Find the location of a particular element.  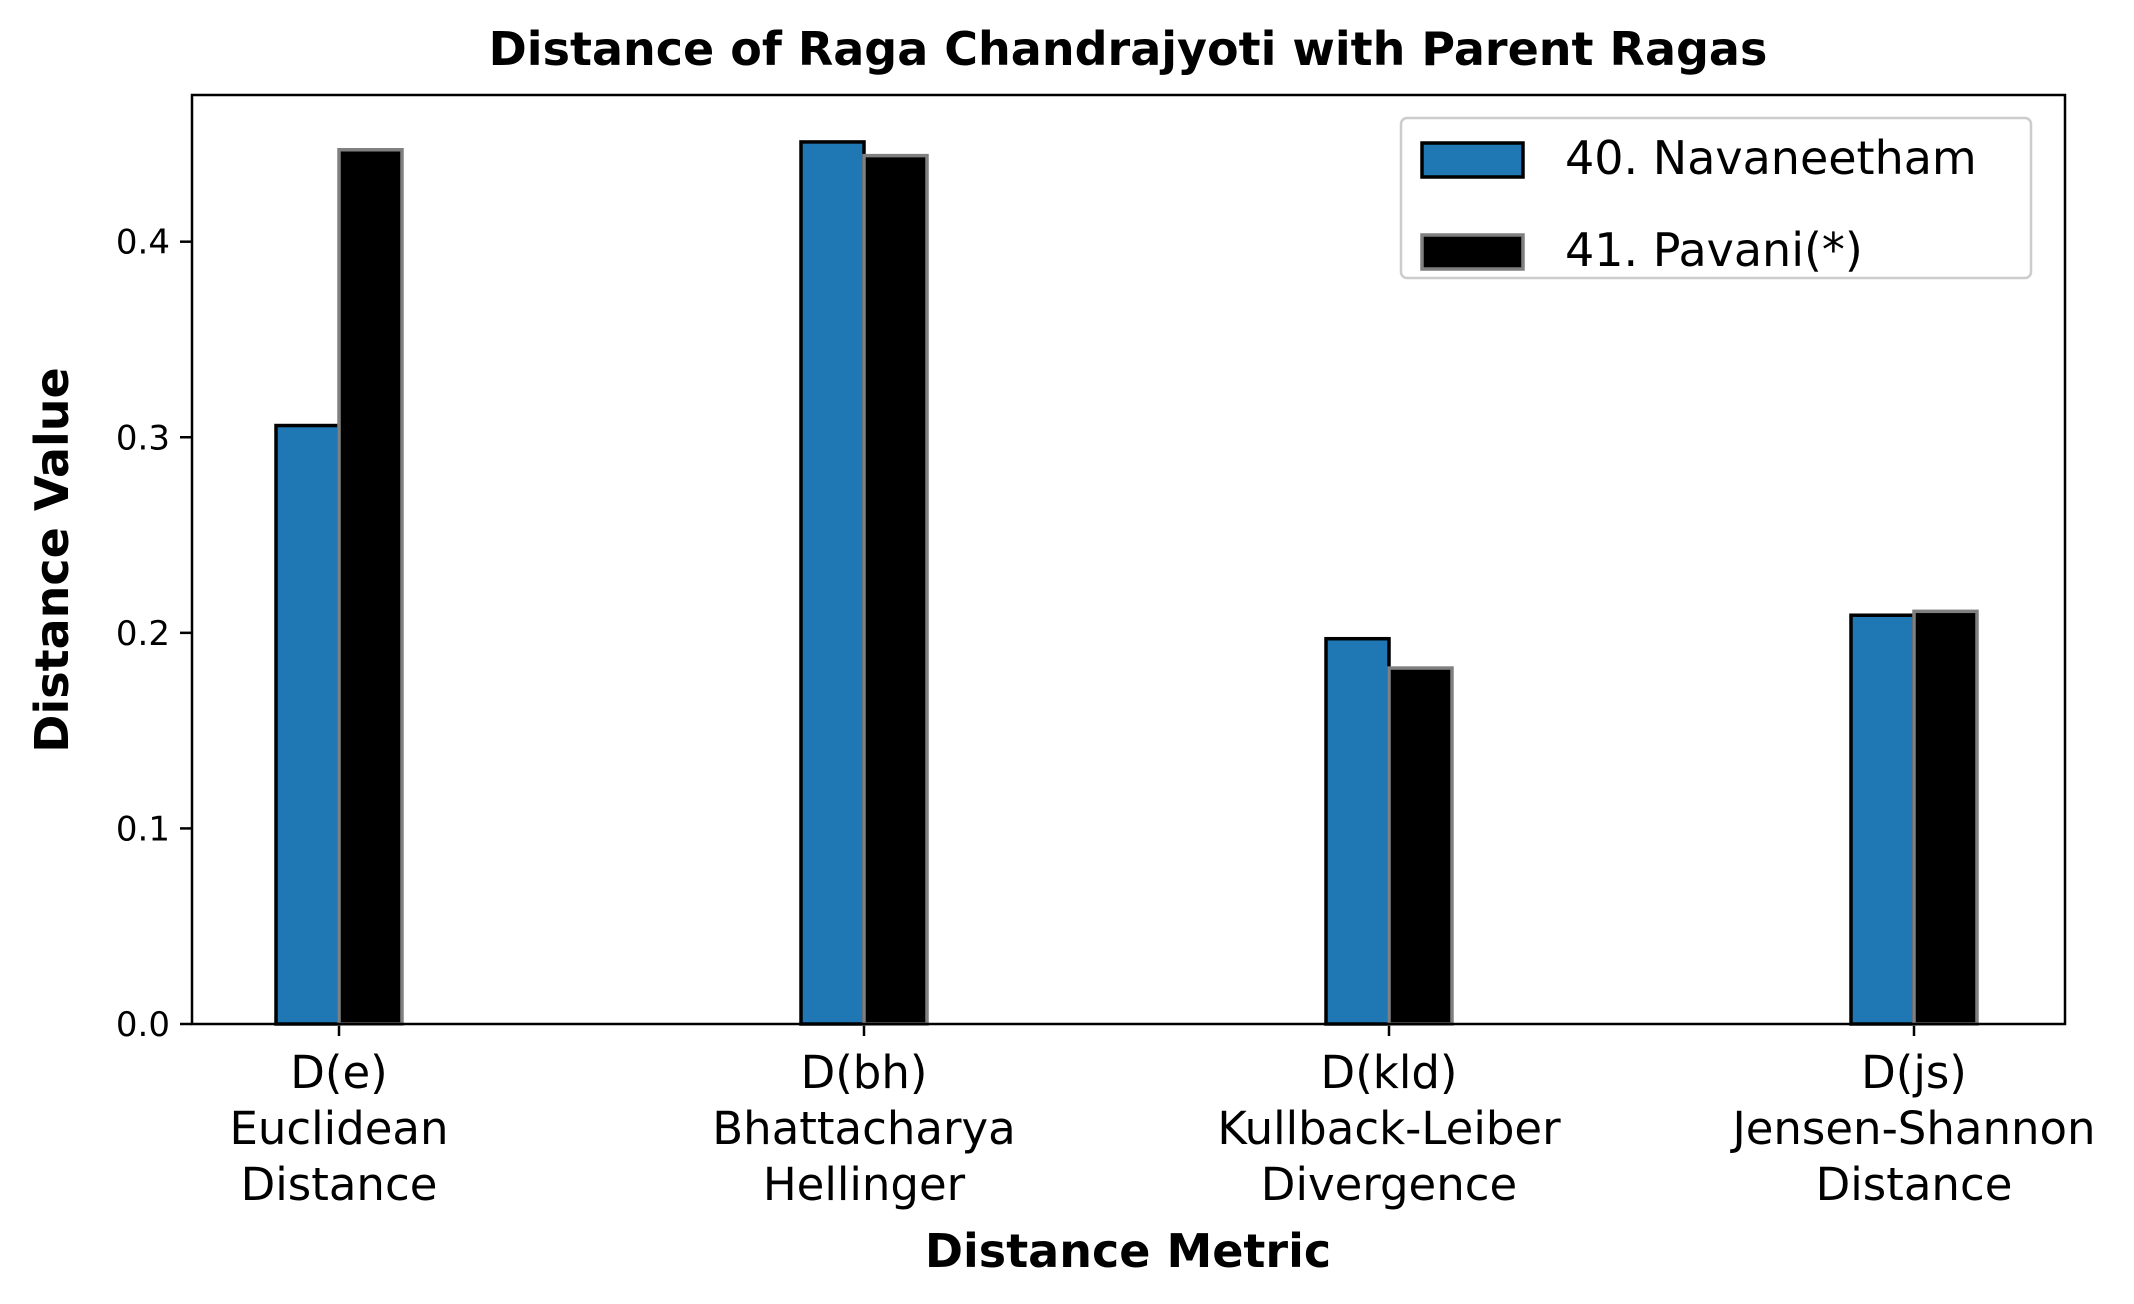

y-tick-label: 0.0 is located at coordinates (143, 1025).